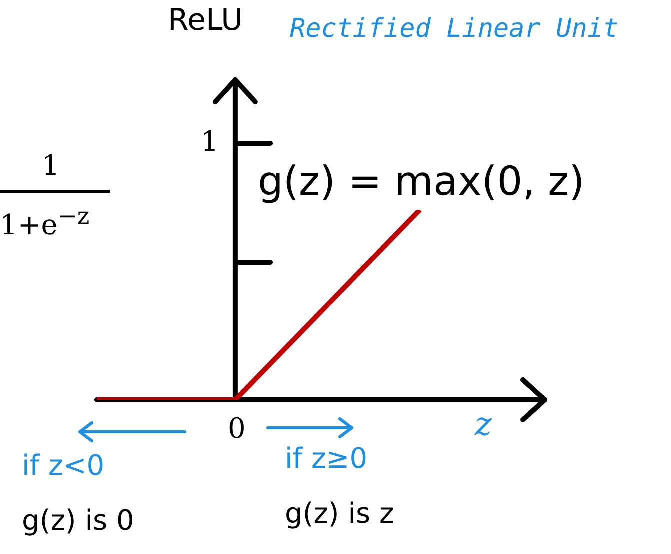 The width and height of the screenshot is (671, 554). What do you see at coordinates (63, 465) in the screenshot?
I see `text: if z<0` at bounding box center [63, 465].